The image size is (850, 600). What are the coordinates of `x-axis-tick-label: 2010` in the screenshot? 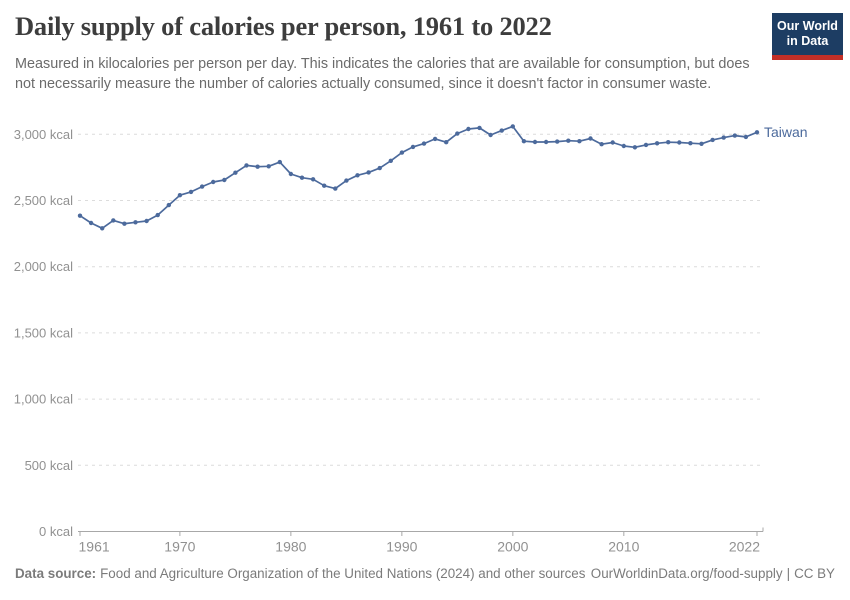 It's located at (623, 547).